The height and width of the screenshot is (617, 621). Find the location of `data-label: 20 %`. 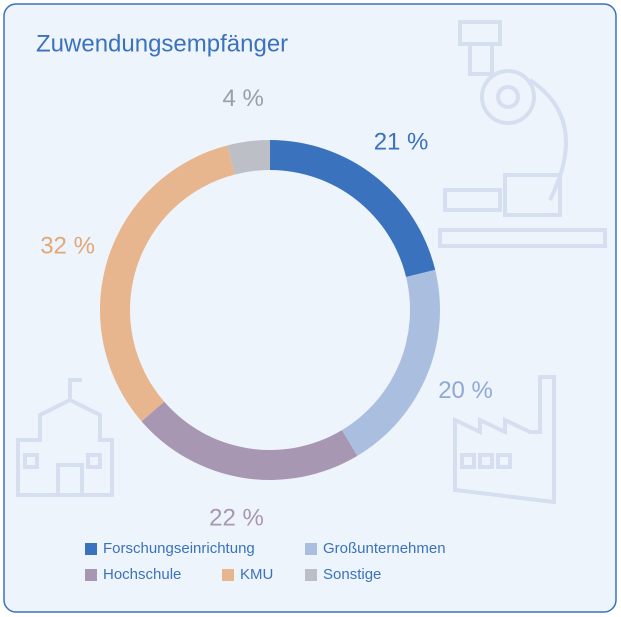

data-label: 20 % is located at coordinates (465, 390).